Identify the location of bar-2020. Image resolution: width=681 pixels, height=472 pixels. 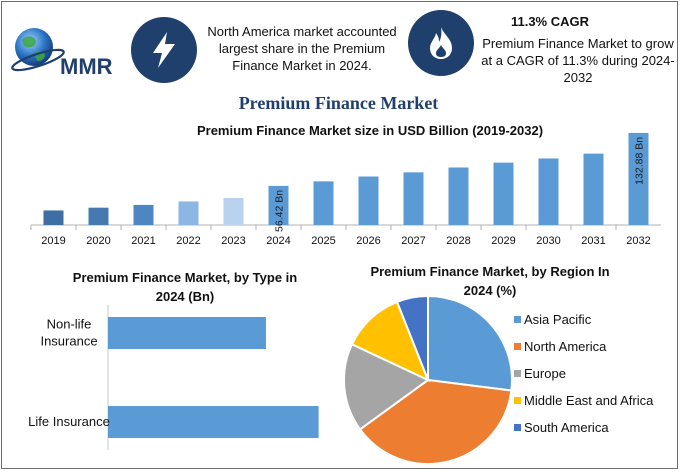
(98, 216).